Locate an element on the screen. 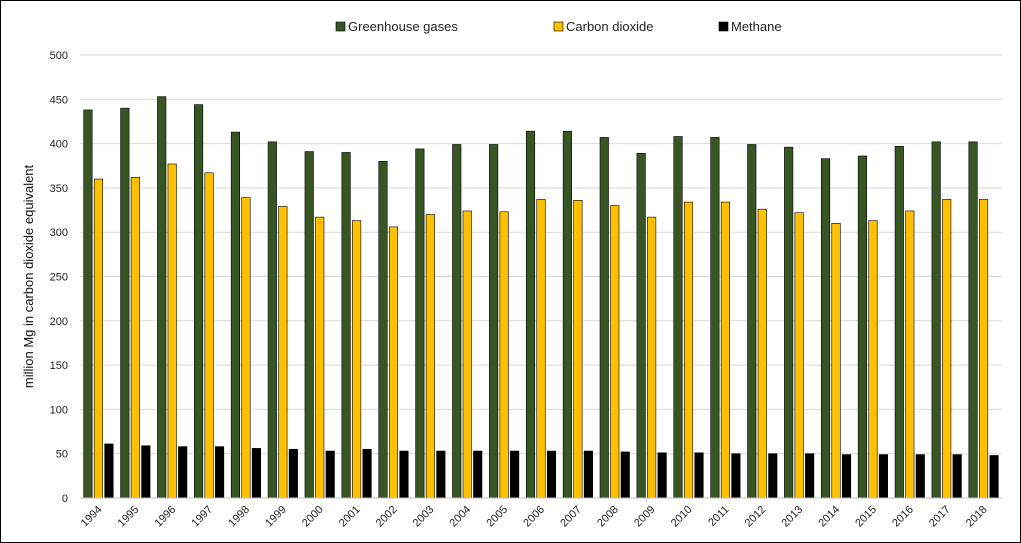 This screenshot has width=1021, height=543. bar-greenhouse-gases-2003 is located at coordinates (420, 323).